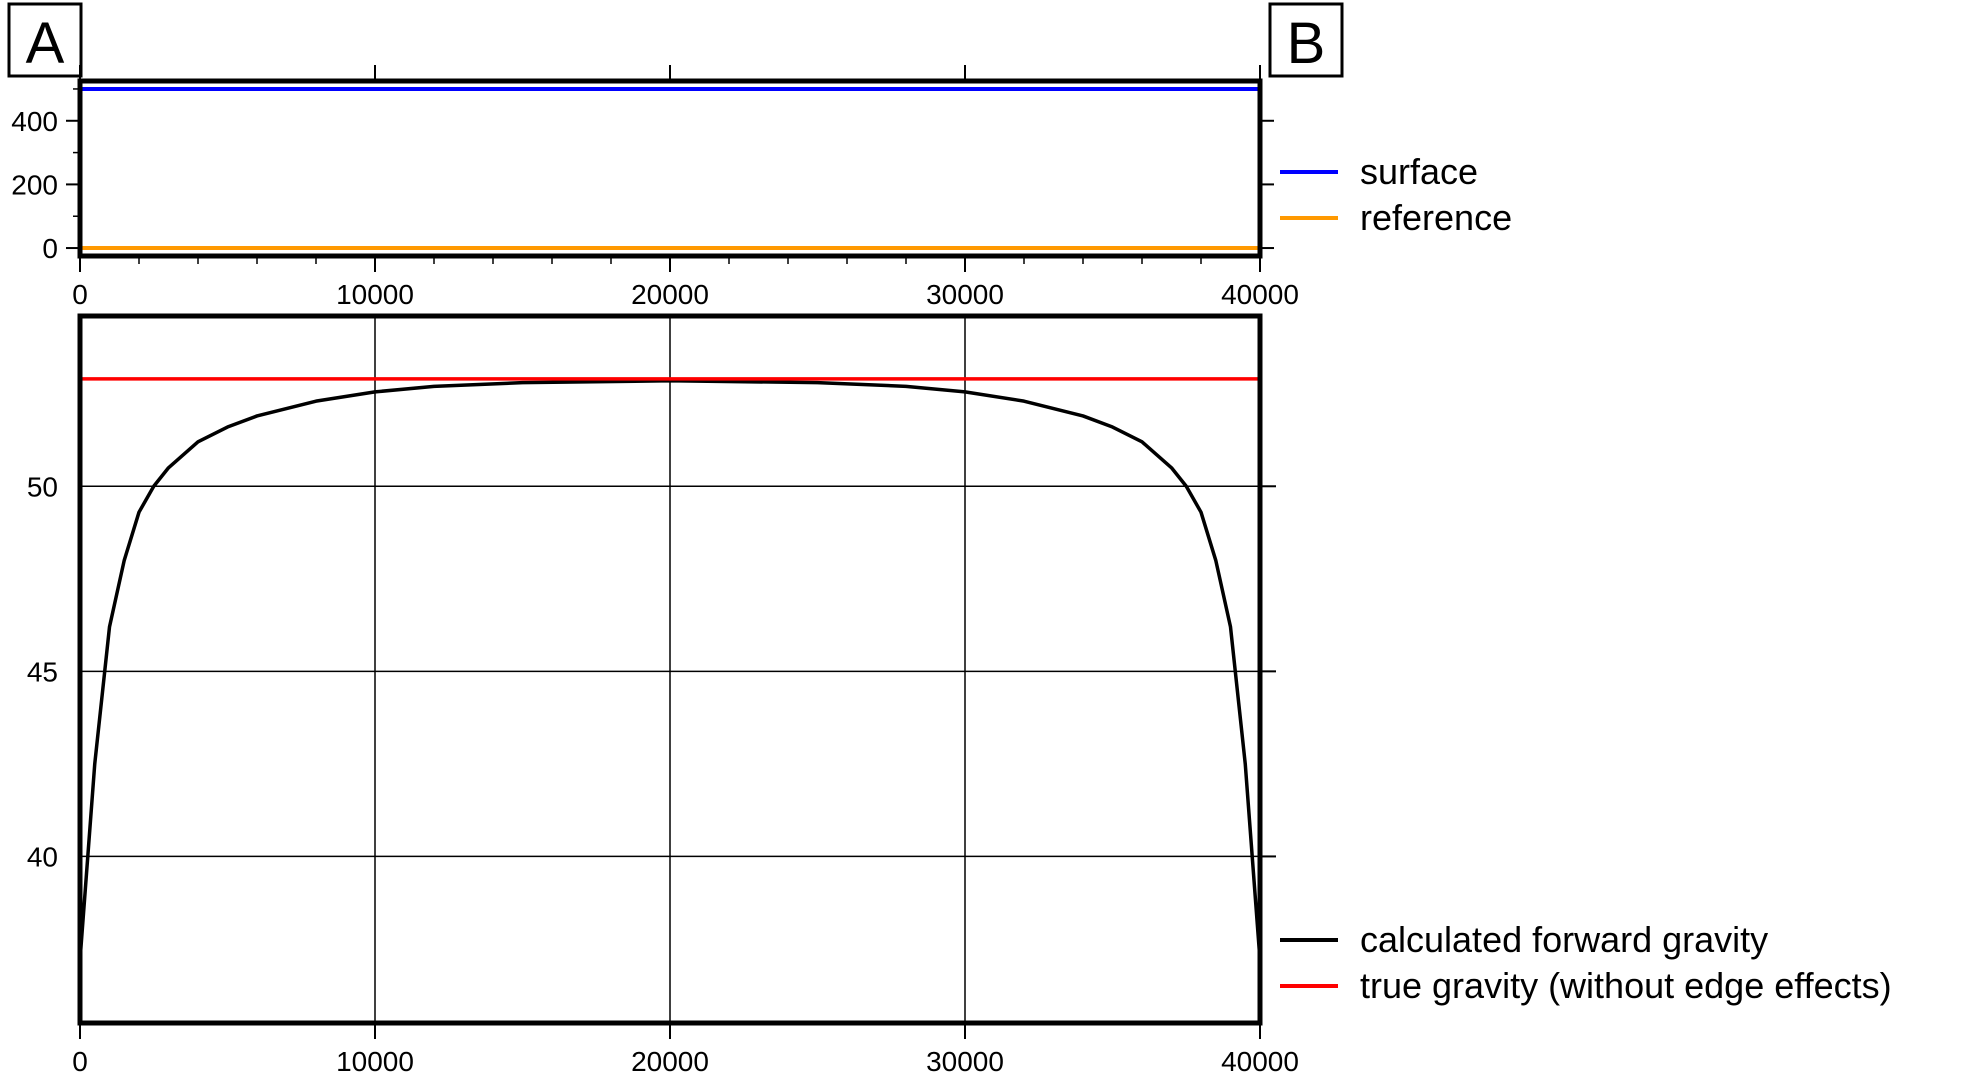 The width and height of the screenshot is (1975, 1077). I want to click on legend-label-gravity-1: true gravity (without edge effects), so click(1626, 985).